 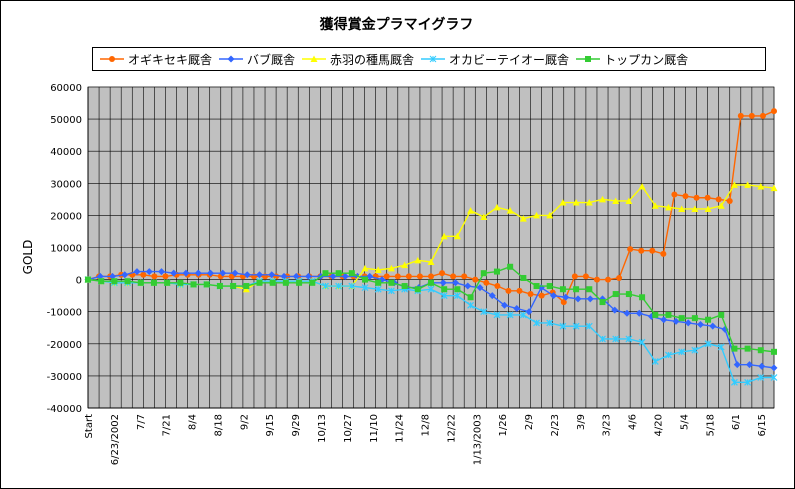 I want to click on legend-item: オギキセキ厩舎, so click(x=155, y=59).